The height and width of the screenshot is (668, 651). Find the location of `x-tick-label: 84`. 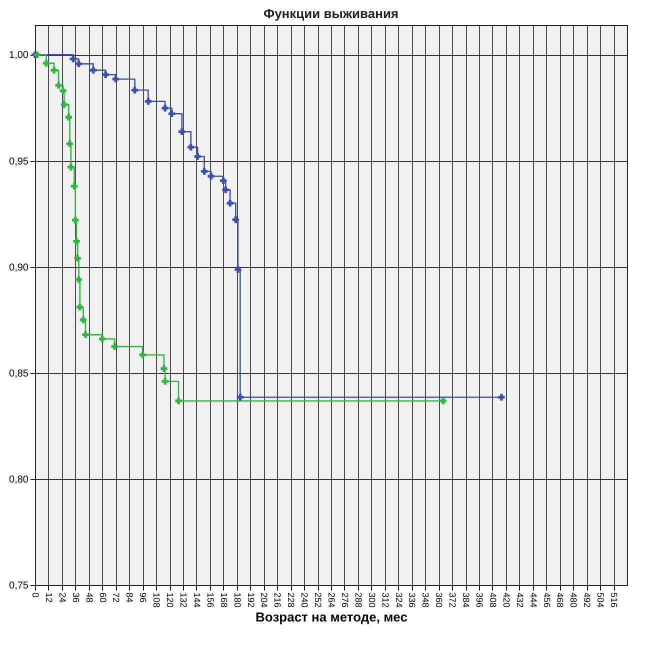

x-tick-label: 84 is located at coordinates (129, 597).